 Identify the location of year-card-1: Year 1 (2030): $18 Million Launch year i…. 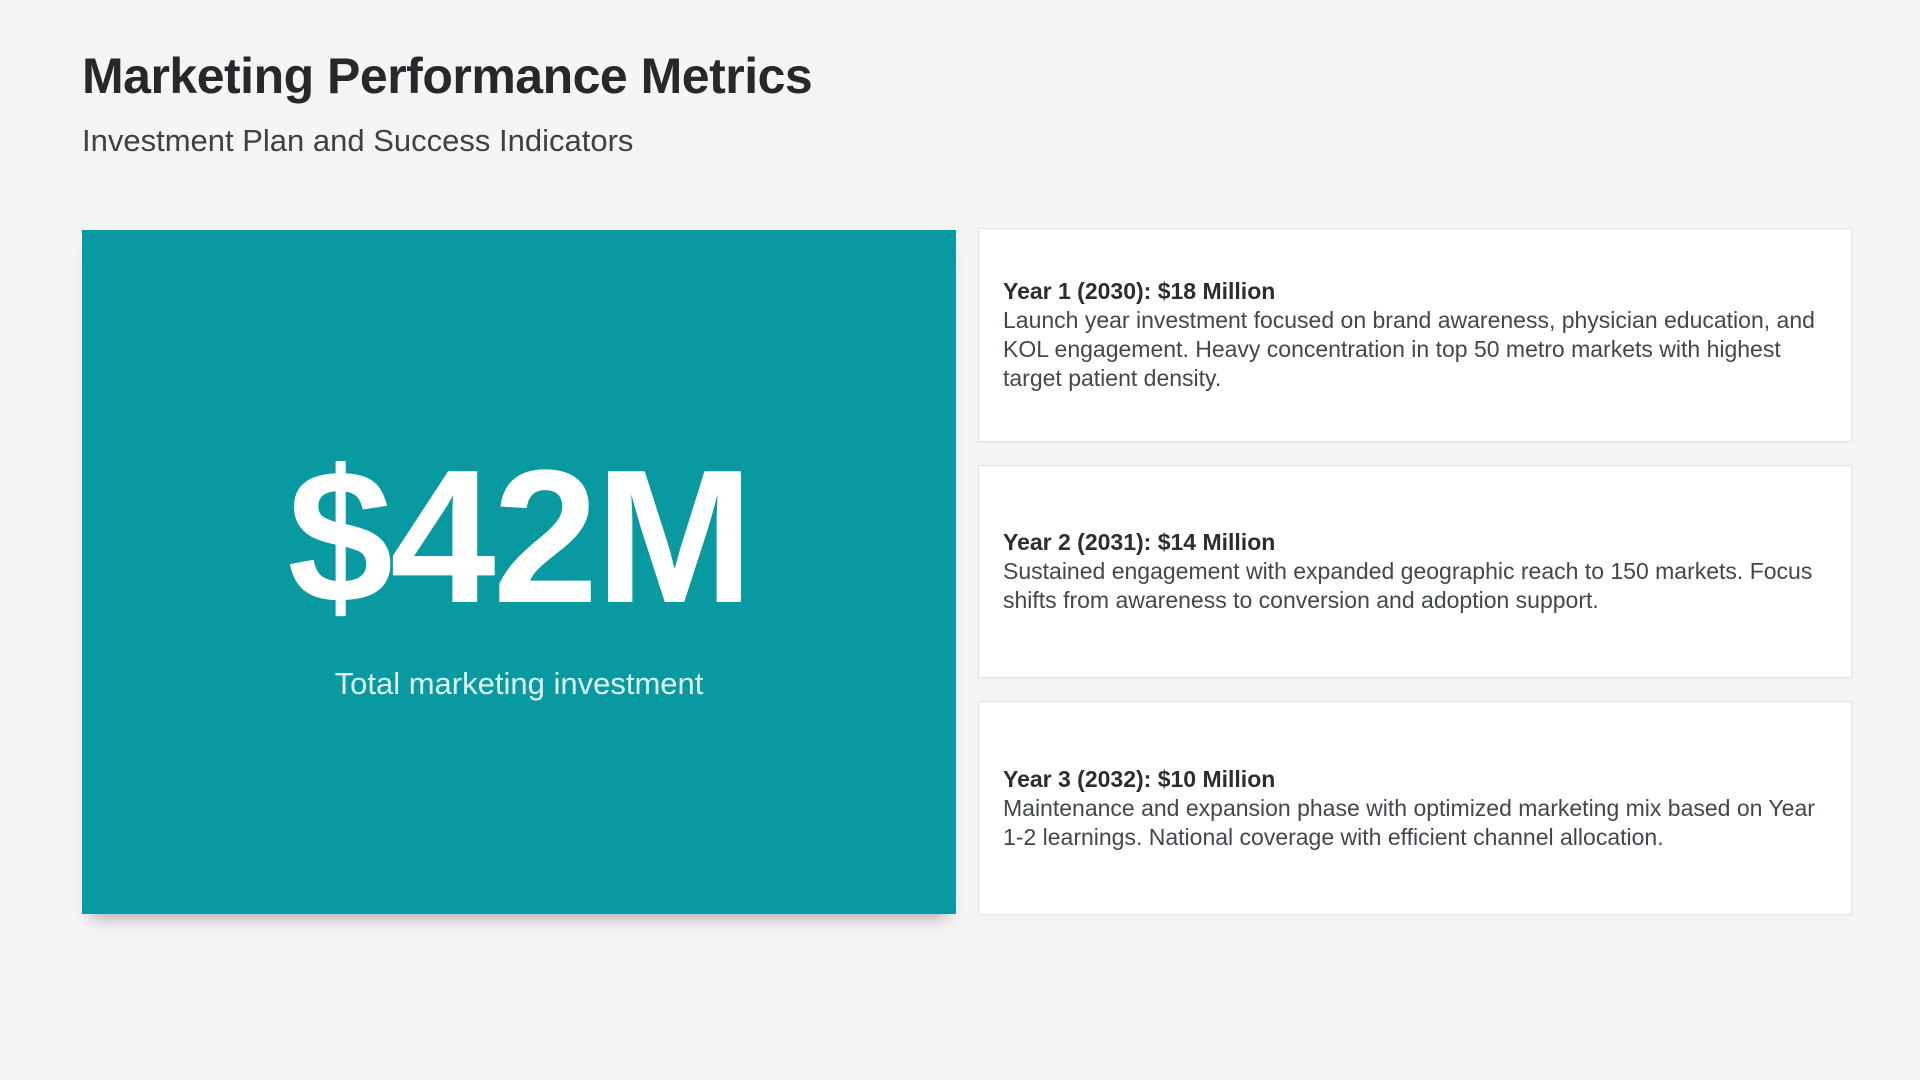
(1415, 335).